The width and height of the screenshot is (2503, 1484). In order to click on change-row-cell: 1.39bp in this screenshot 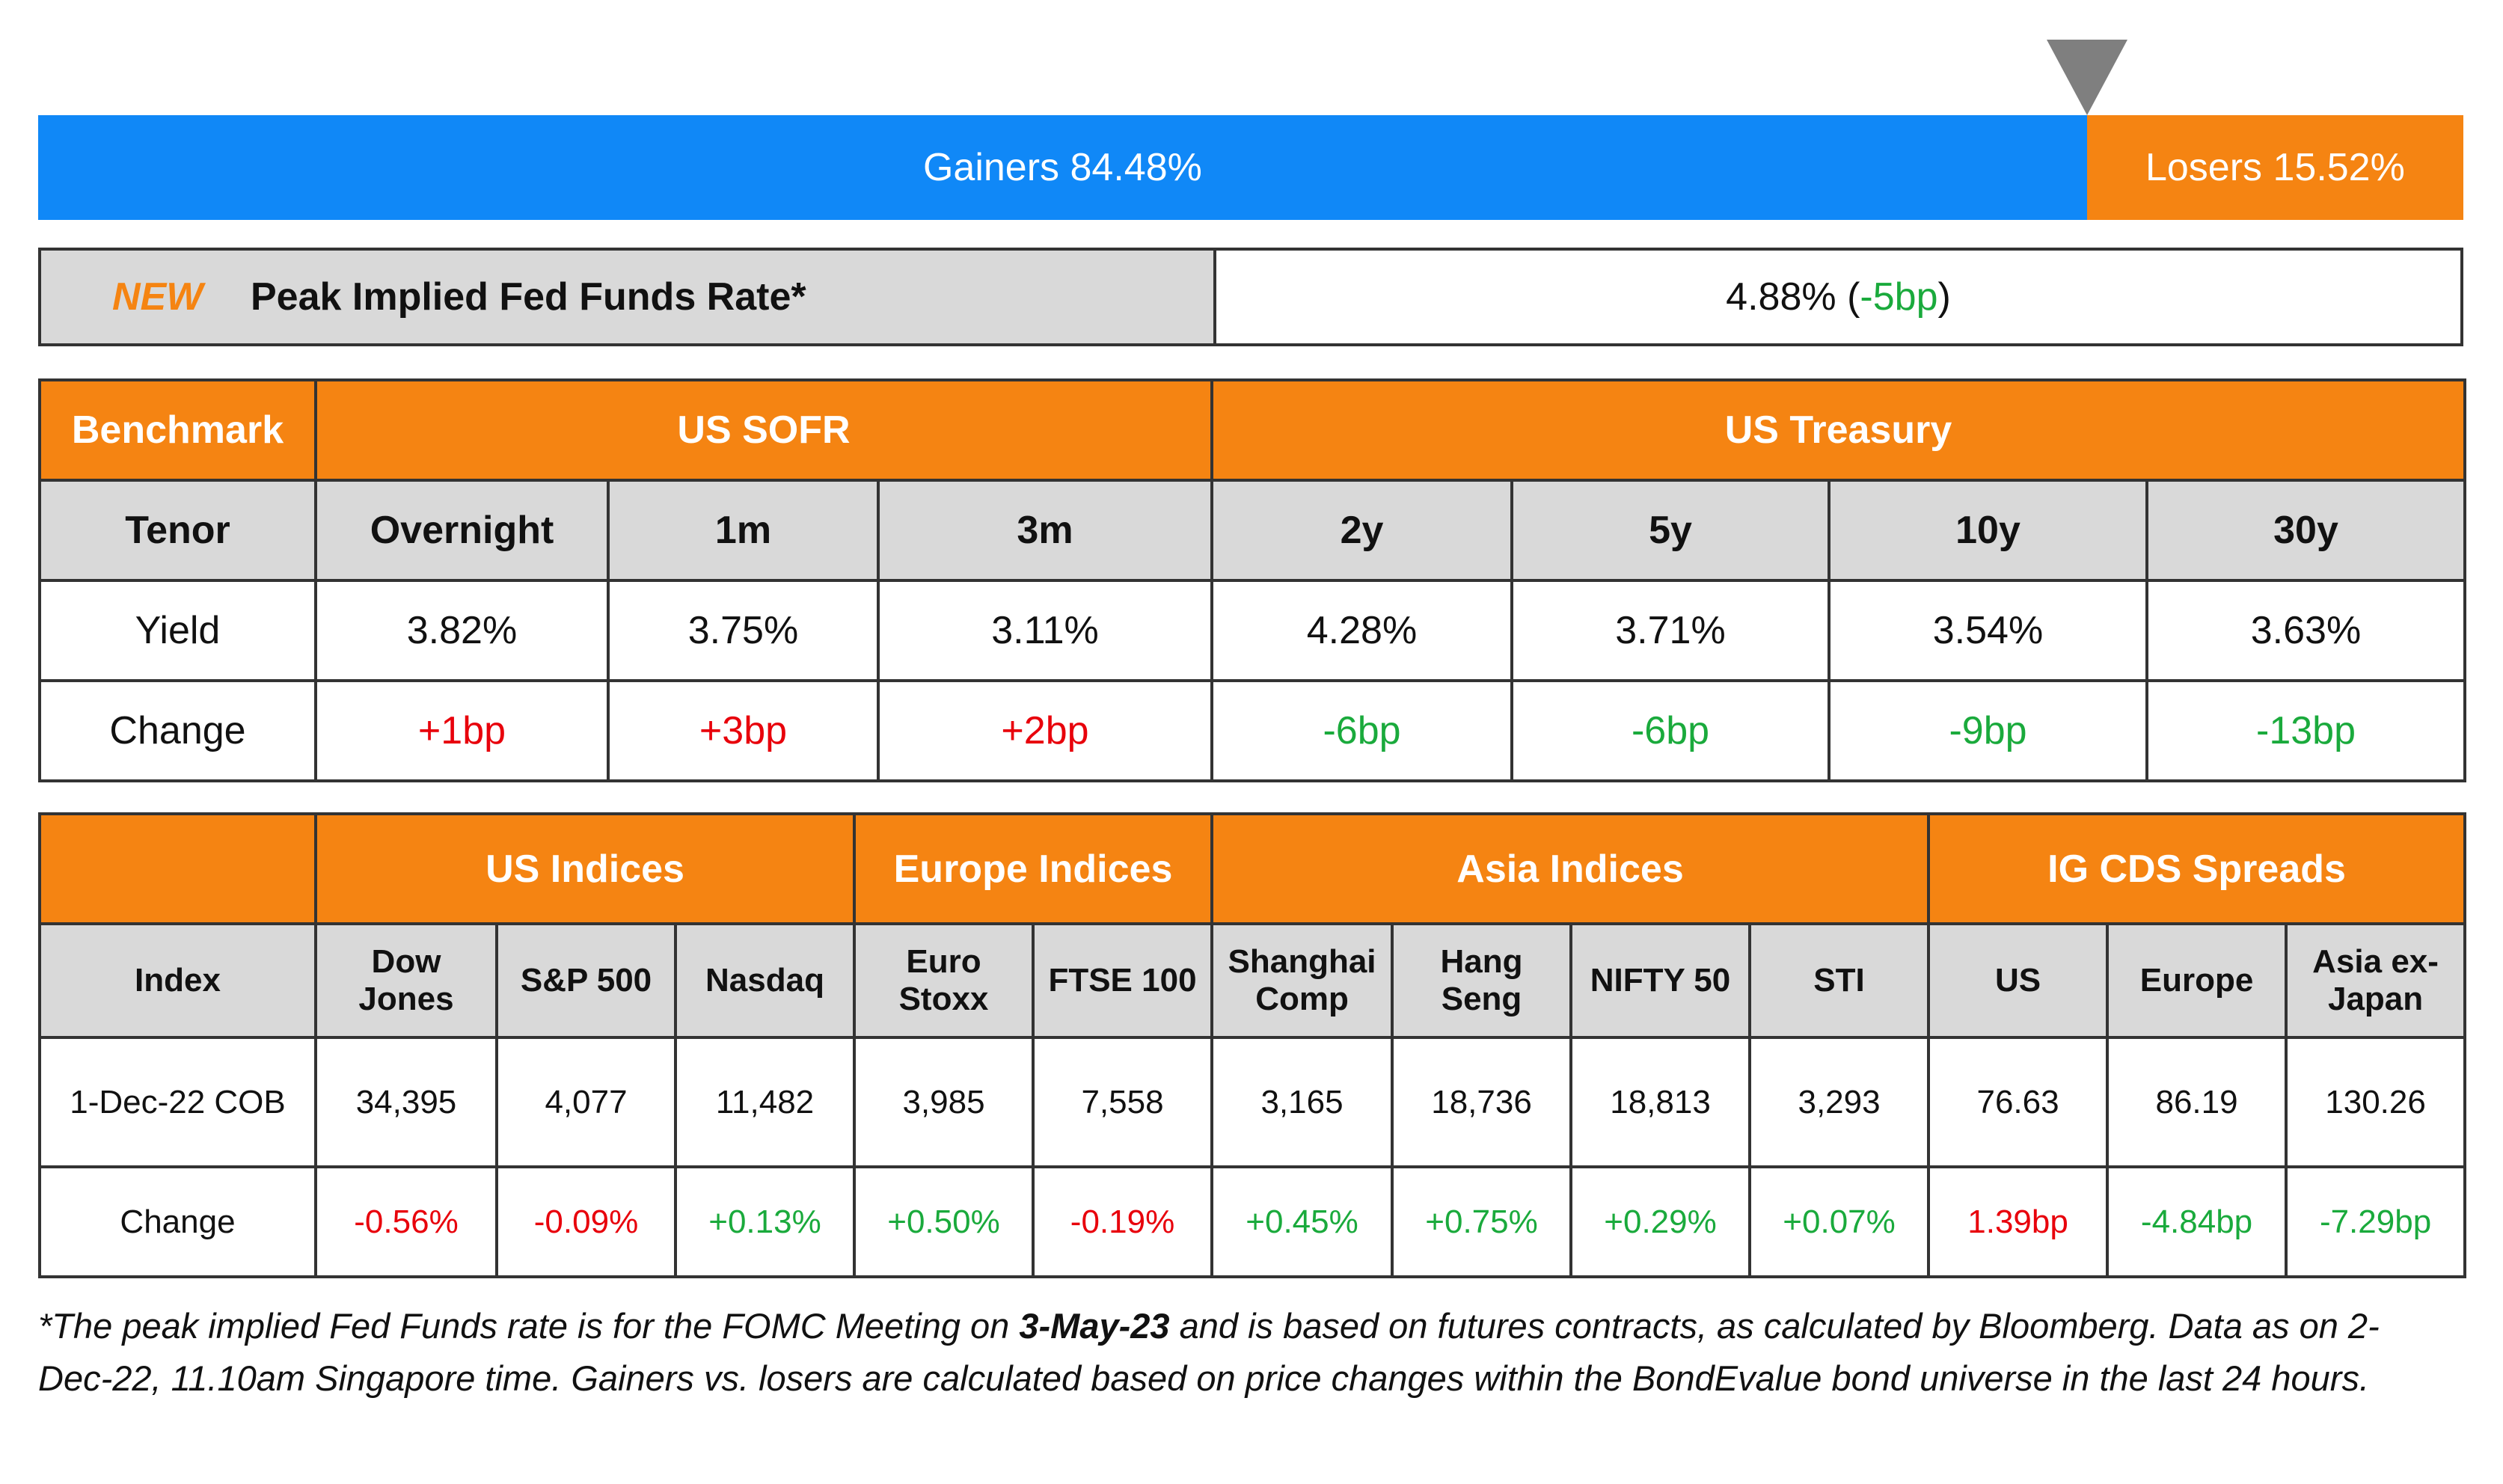, I will do `click(2019, 1221)`.